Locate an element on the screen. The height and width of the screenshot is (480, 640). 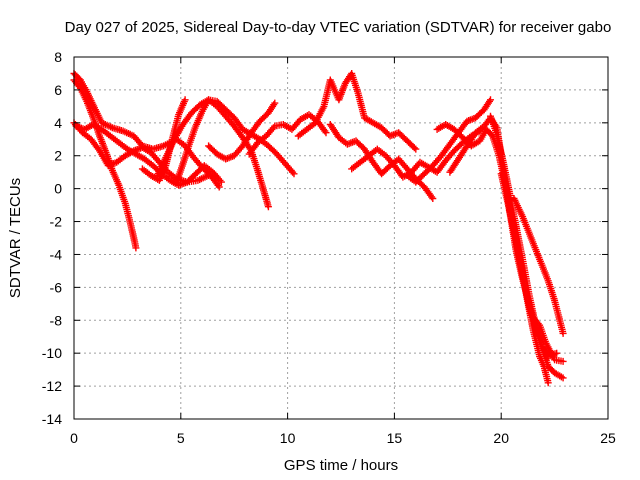
x-tick-label: 25 is located at coordinates (608, 438).